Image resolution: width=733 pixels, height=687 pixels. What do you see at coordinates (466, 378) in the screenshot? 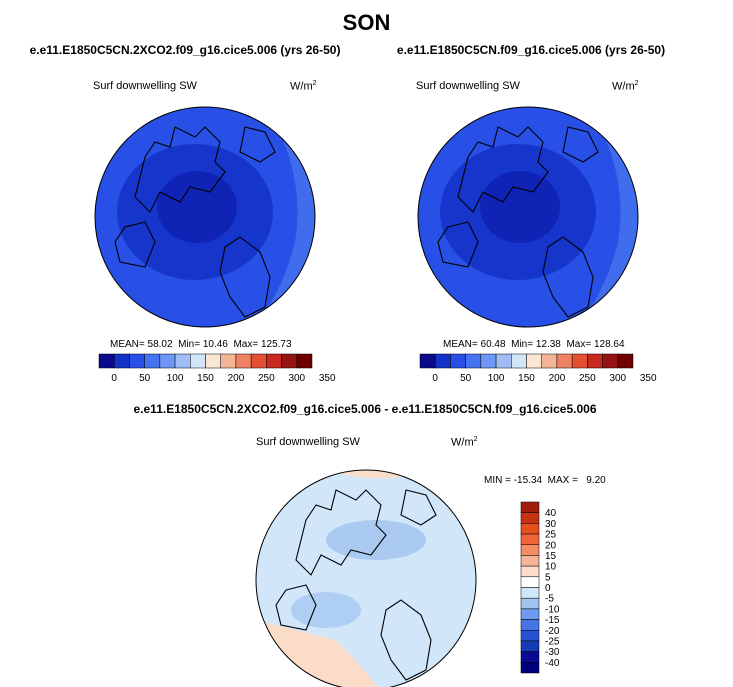
I see `colorbar-2-tick: 50` at bounding box center [466, 378].